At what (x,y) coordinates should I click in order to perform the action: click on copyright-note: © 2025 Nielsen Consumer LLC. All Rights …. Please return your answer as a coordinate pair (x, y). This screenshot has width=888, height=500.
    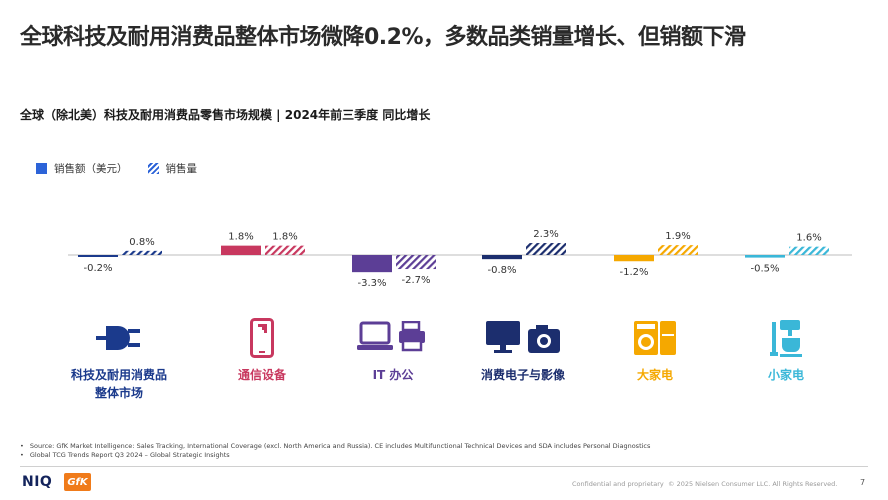
    Looking at the image, I should click on (753, 484).